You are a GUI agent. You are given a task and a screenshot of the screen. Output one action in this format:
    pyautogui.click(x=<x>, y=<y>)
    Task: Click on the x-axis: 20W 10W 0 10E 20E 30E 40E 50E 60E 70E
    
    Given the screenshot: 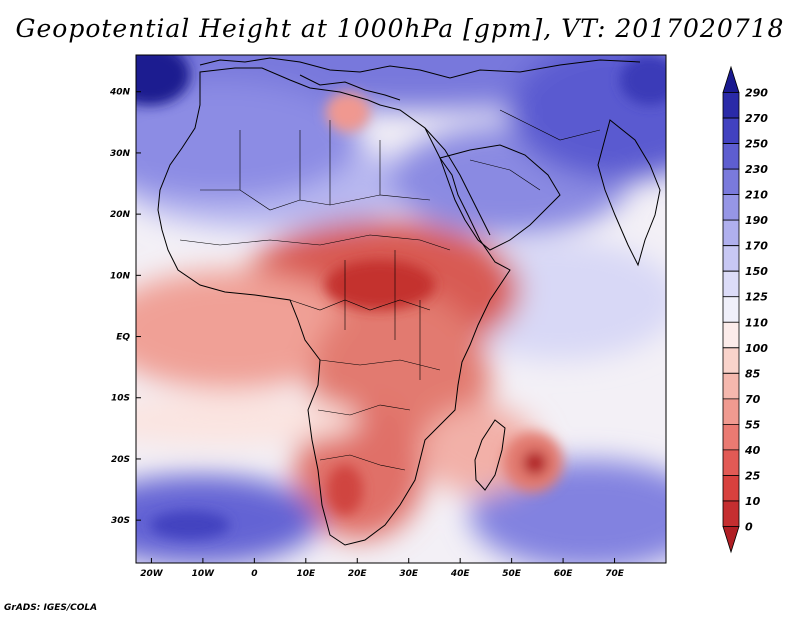 What is the action you would take?
    pyautogui.click(x=382, y=568)
    